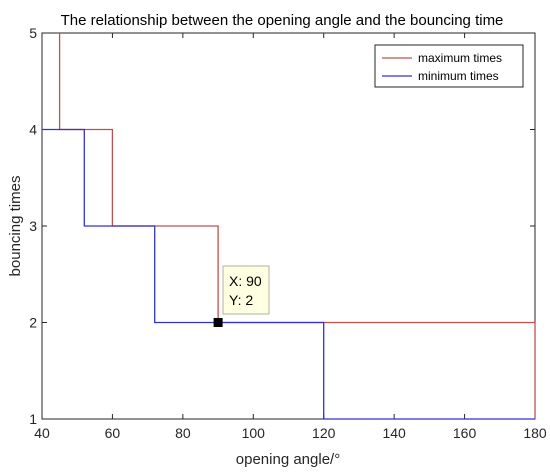 This screenshot has height=475, width=550. What do you see at coordinates (33, 33) in the screenshot?
I see `y-tick-label: 5` at bounding box center [33, 33].